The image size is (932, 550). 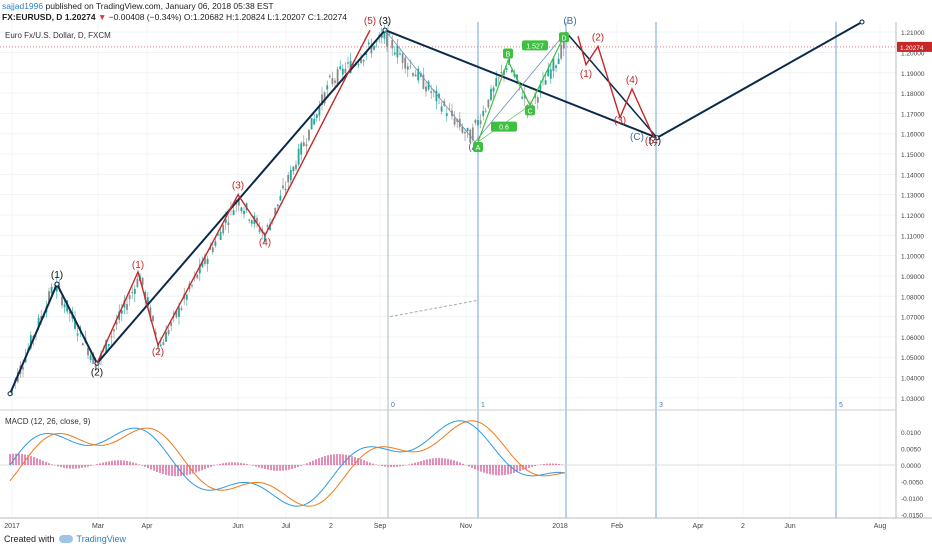 What do you see at coordinates (913, 94) in the screenshot?
I see `y-tick-label: 1.18000` at bounding box center [913, 94].